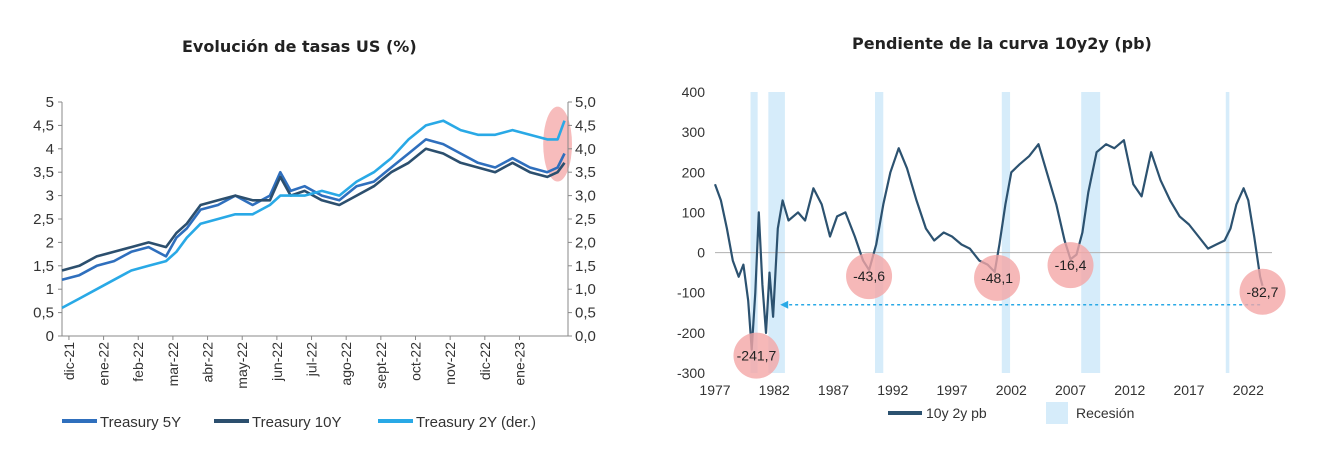 This screenshot has width=1332, height=449. What do you see at coordinates (312, 359) in the screenshot?
I see `x-tick-label: jul-22` at bounding box center [312, 359].